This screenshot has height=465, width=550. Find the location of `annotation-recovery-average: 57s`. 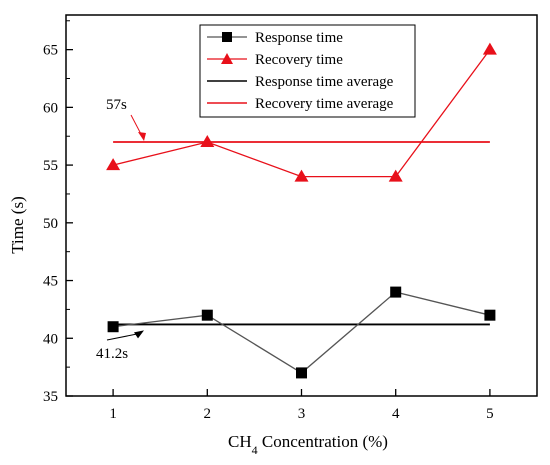

annotation-recovery-average: 57s is located at coordinates (116, 105).